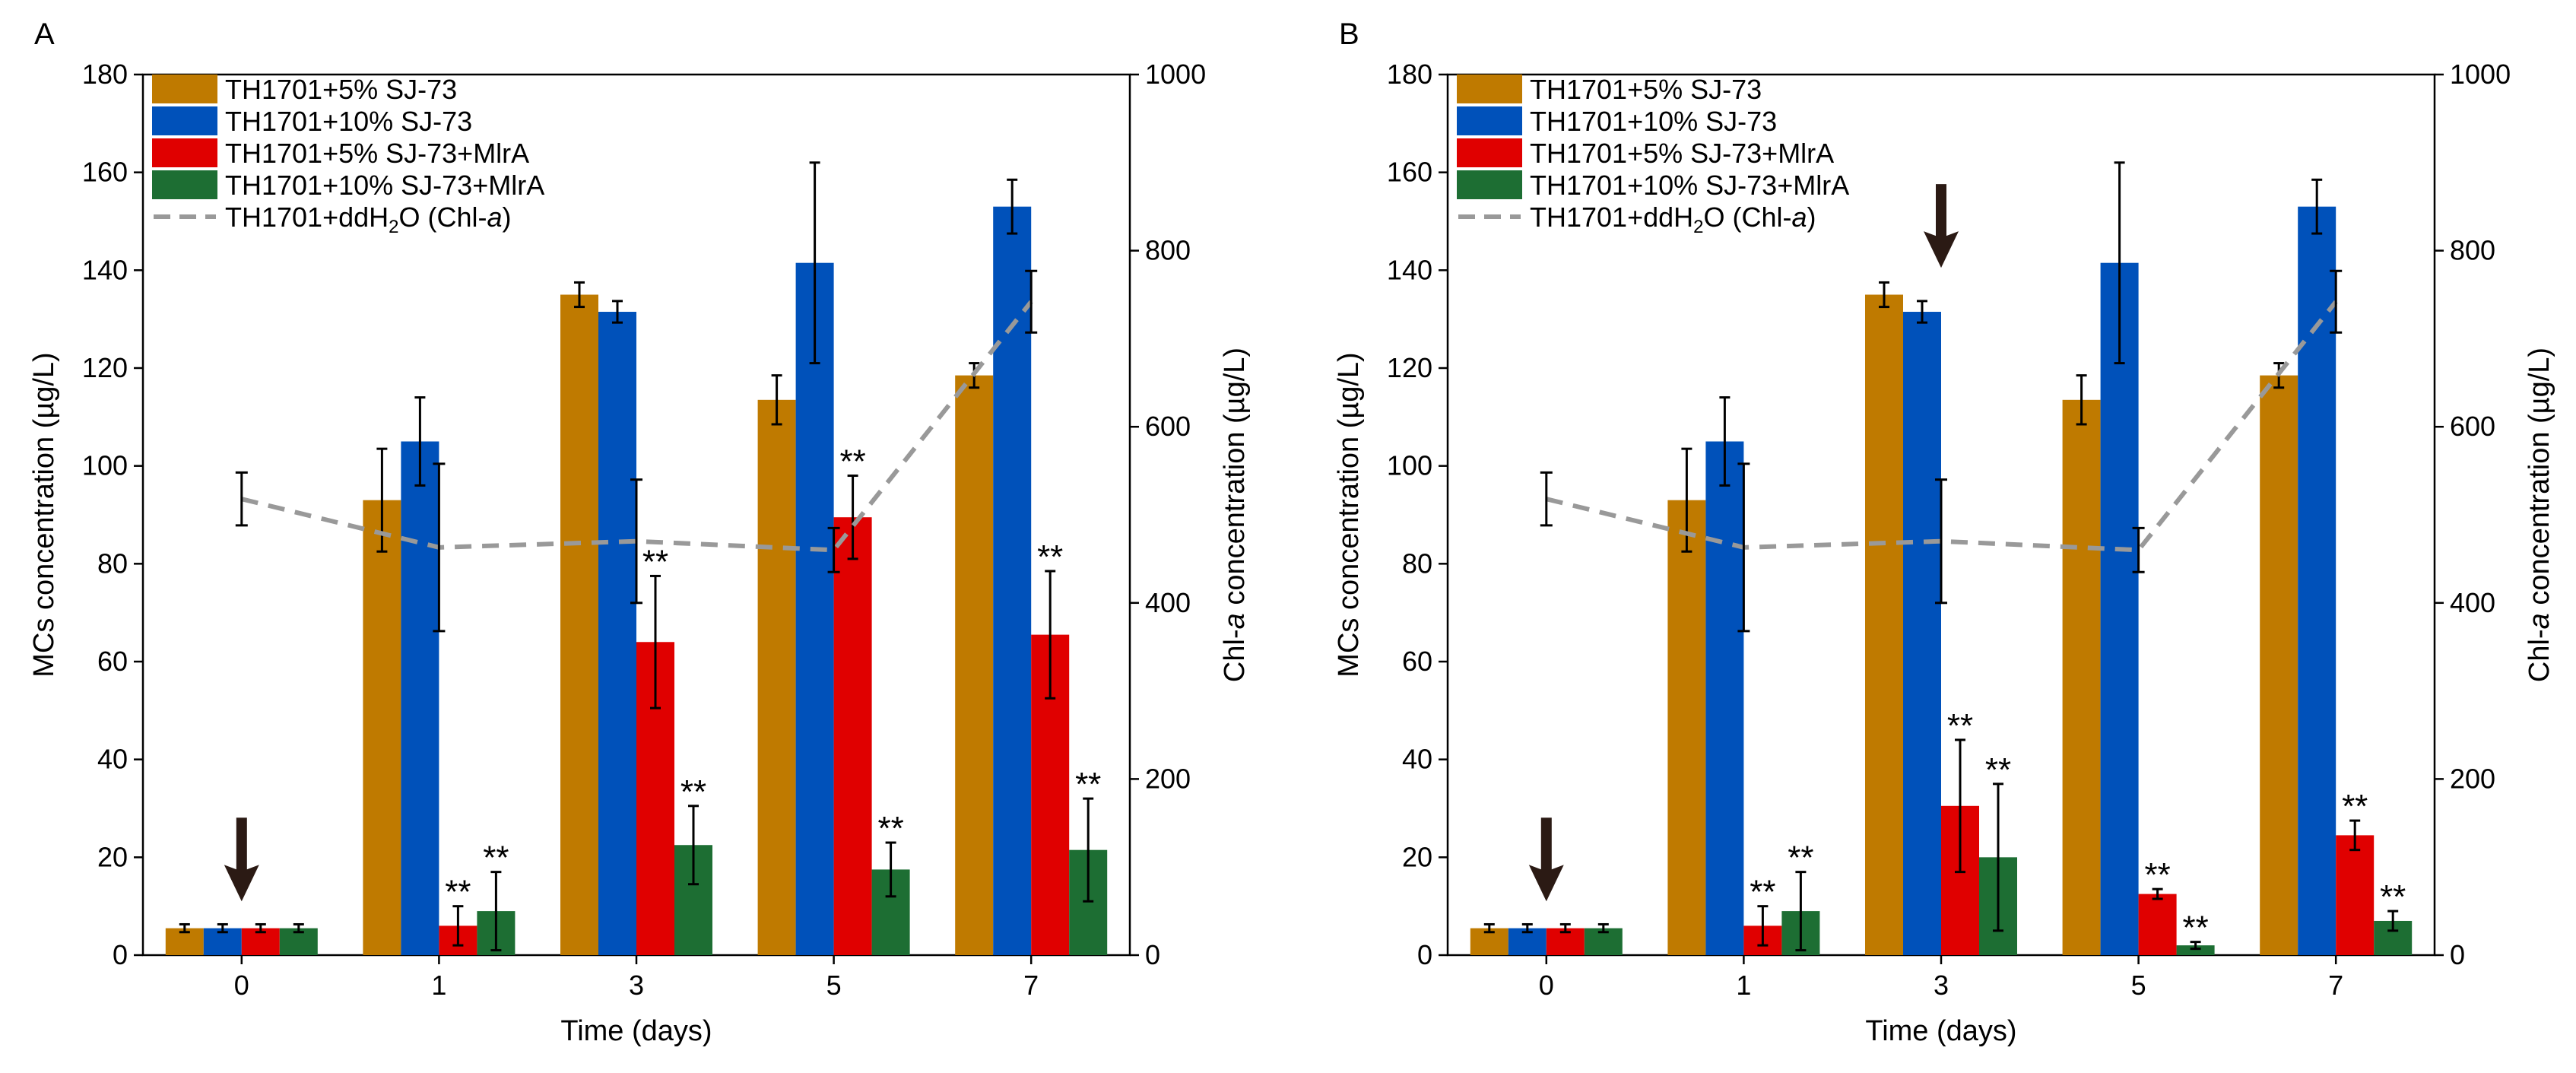 This screenshot has width=2576, height=1073. Describe the element at coordinates (307, 217) in the screenshot. I see `legend-label-part: TH1701+ddH` at that location.